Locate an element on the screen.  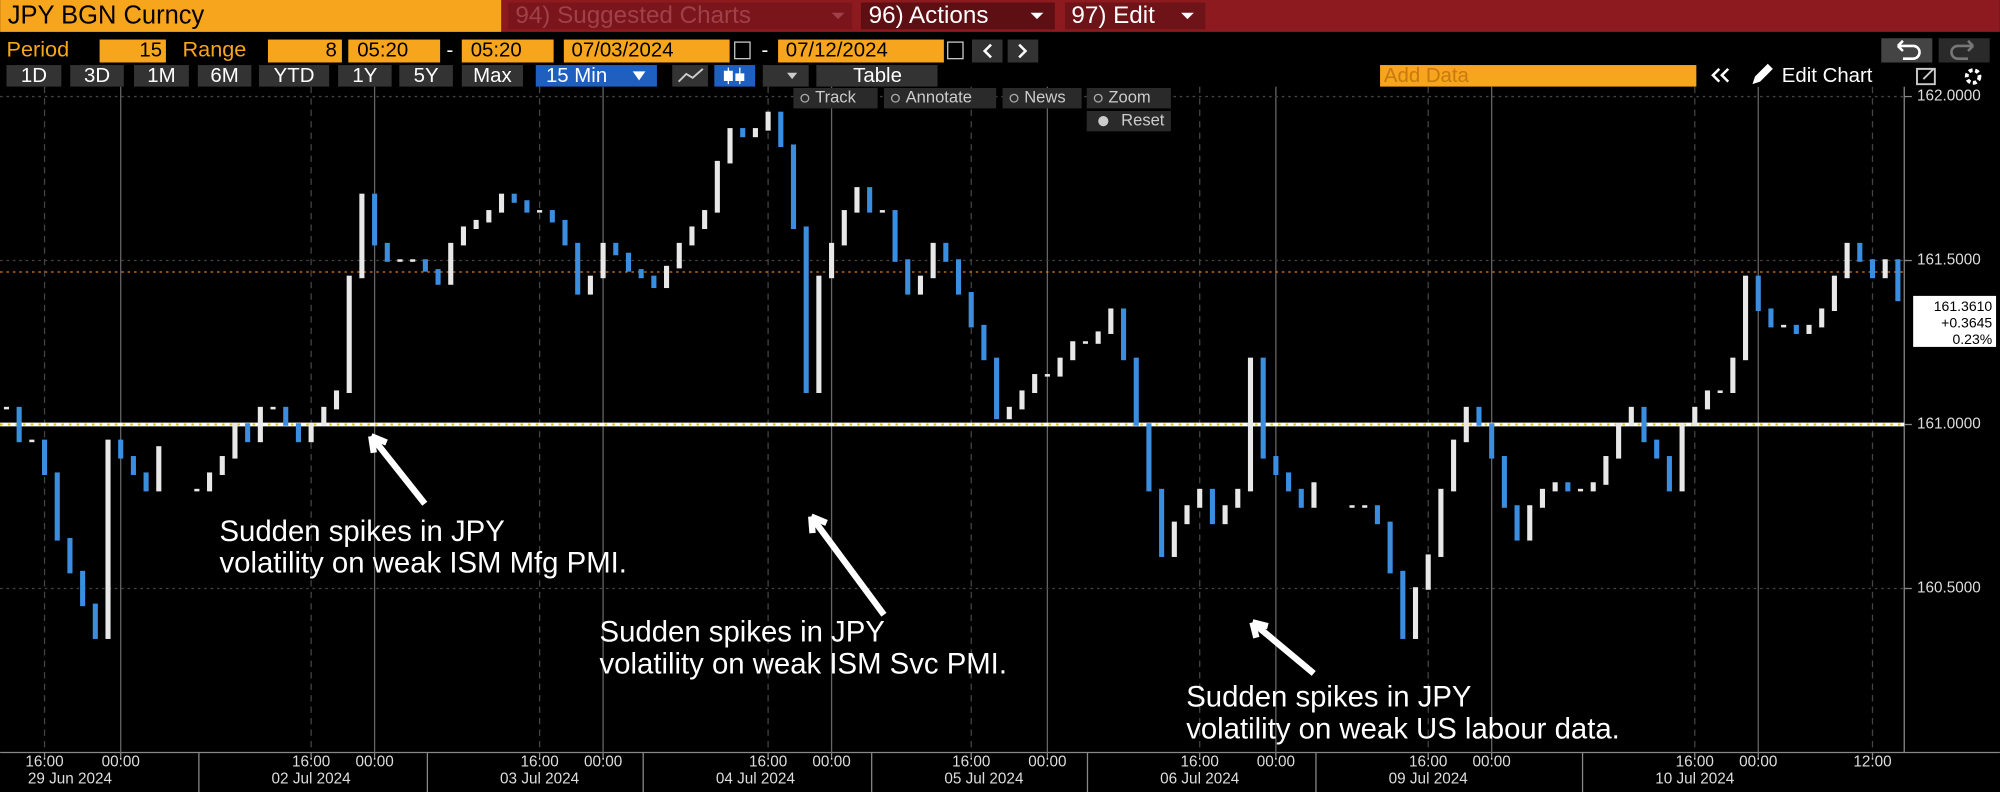
input-value: 8 is located at coordinates (330, 50).